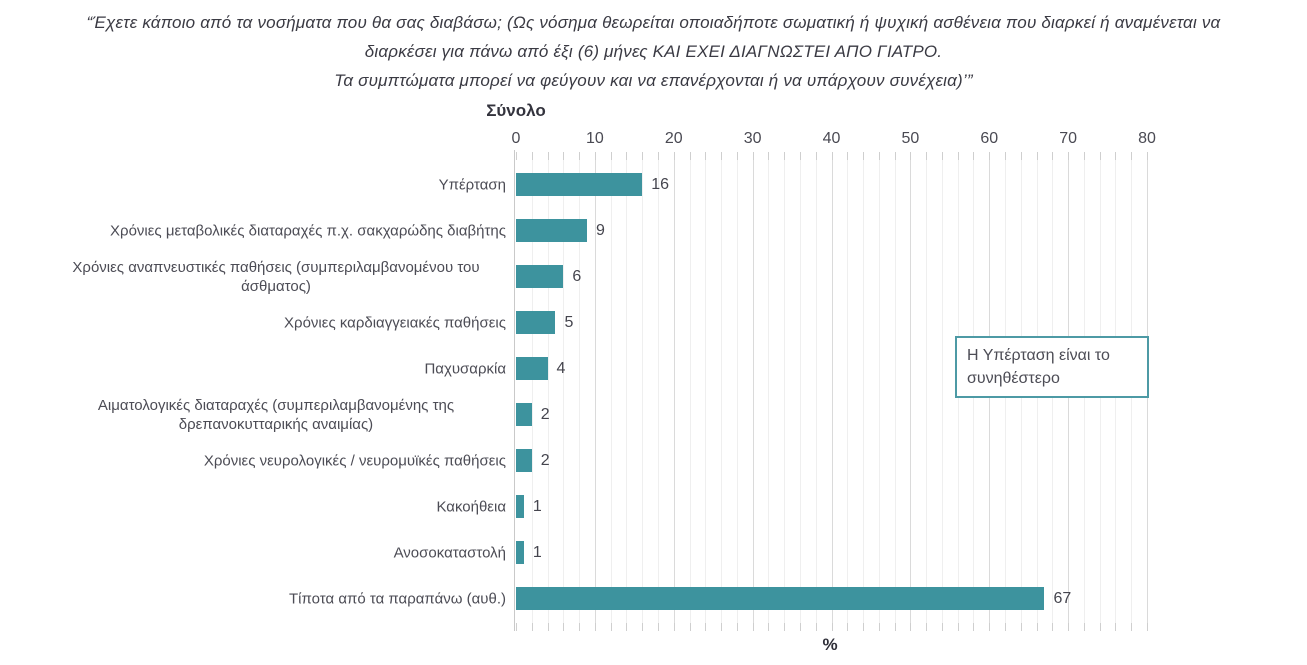  What do you see at coordinates (752, 138) in the screenshot?
I see `x-tick-label: 30` at bounding box center [752, 138].